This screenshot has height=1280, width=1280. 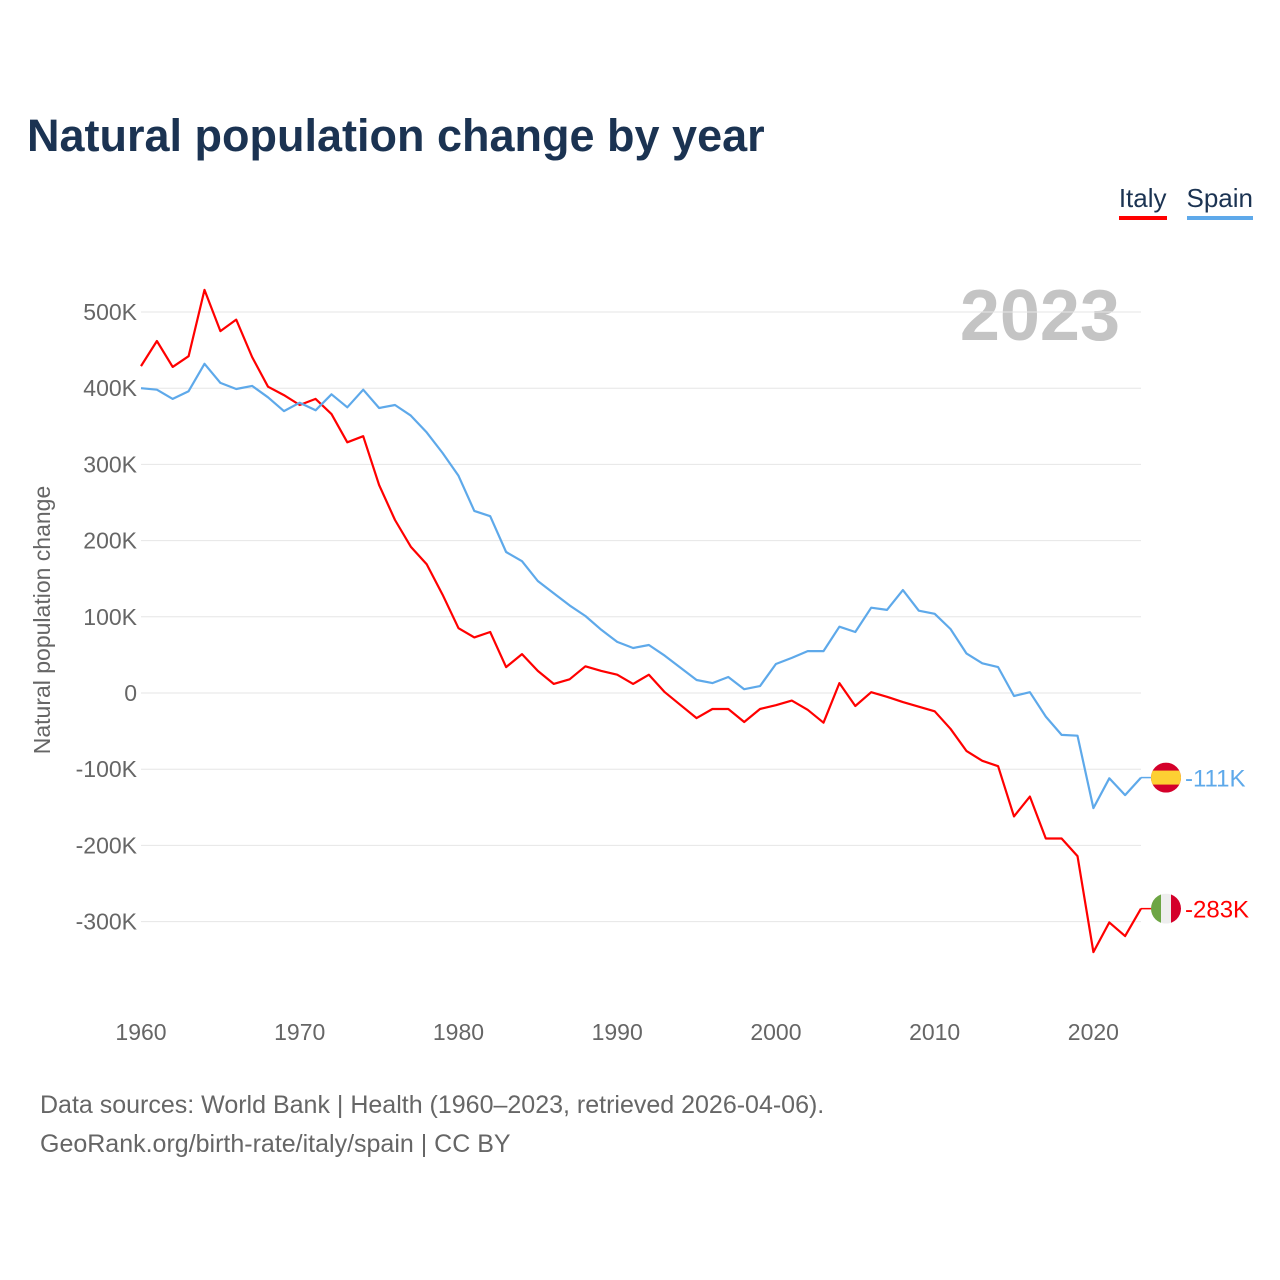 I want to click on chart-title: Natural population change by year, so click(x=396, y=135).